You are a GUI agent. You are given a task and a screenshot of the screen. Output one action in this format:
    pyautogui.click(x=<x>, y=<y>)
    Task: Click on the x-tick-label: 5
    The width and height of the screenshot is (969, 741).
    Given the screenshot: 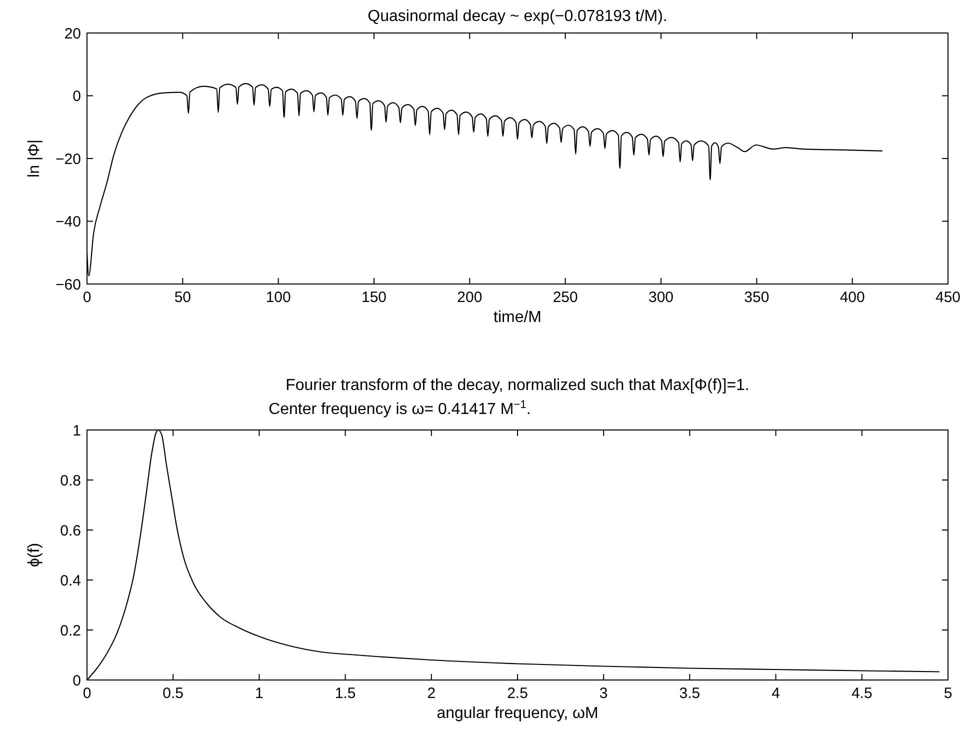 What is the action you would take?
    pyautogui.click(x=948, y=693)
    